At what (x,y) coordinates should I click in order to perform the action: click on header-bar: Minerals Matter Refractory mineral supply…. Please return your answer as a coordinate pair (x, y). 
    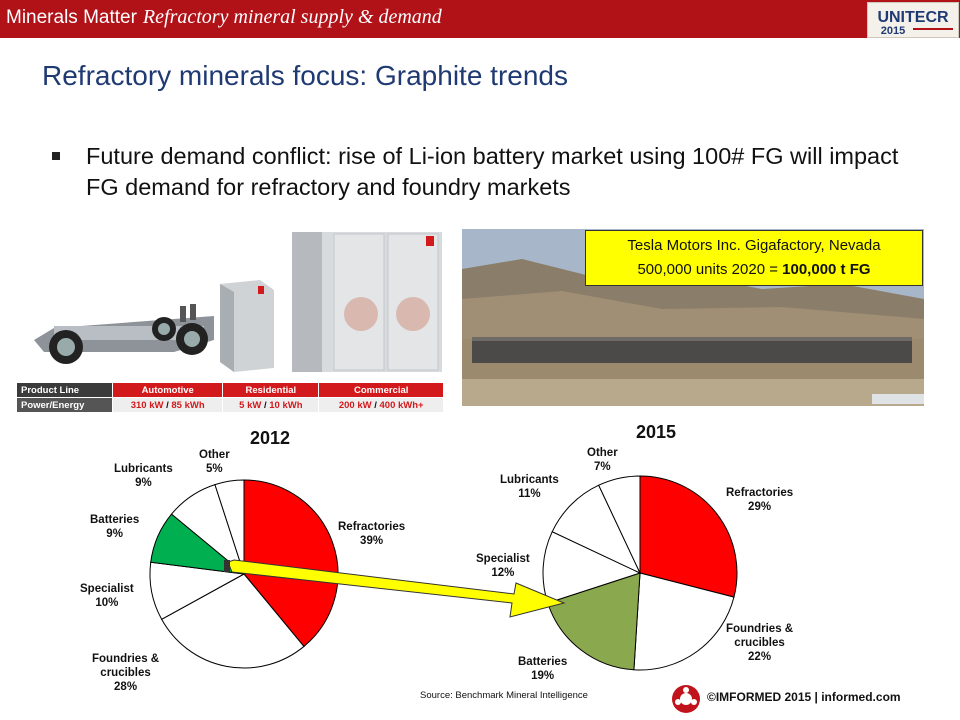
    Looking at the image, I should click on (480, 19).